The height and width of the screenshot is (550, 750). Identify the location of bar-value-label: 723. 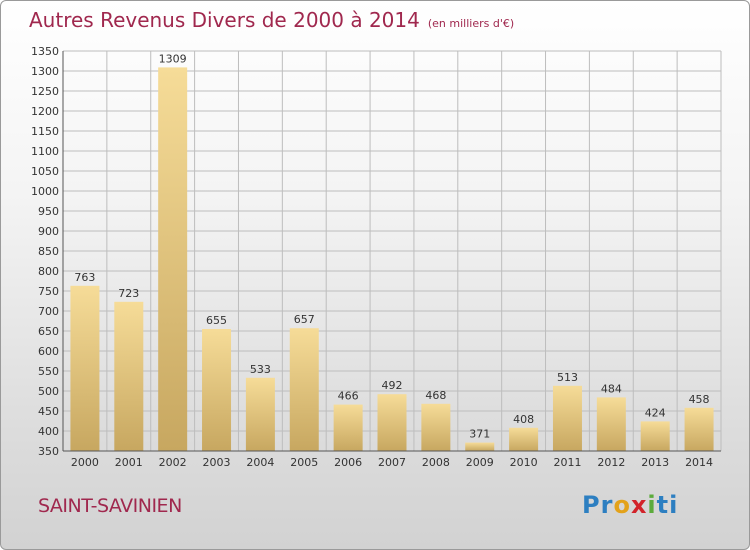
(128, 293).